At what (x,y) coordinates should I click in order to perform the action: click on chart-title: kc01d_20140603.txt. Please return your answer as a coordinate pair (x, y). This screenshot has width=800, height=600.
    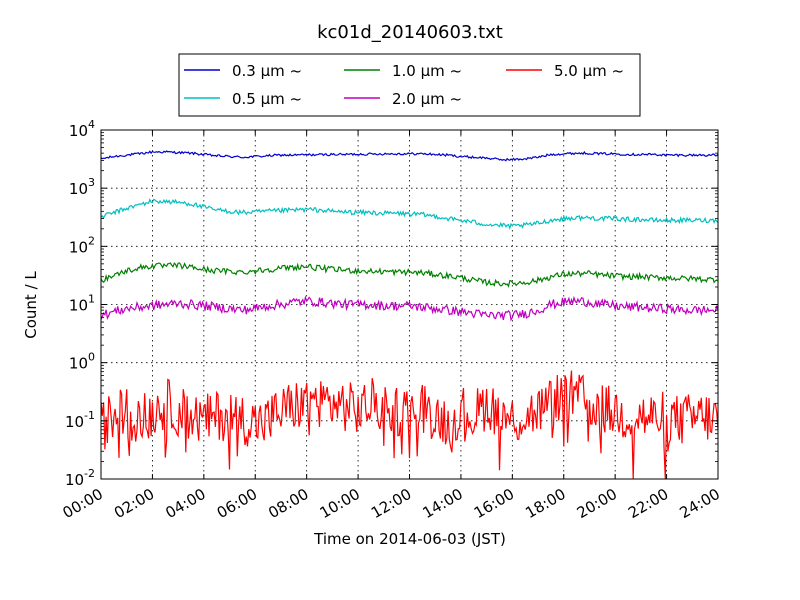
    Looking at the image, I should click on (410, 32).